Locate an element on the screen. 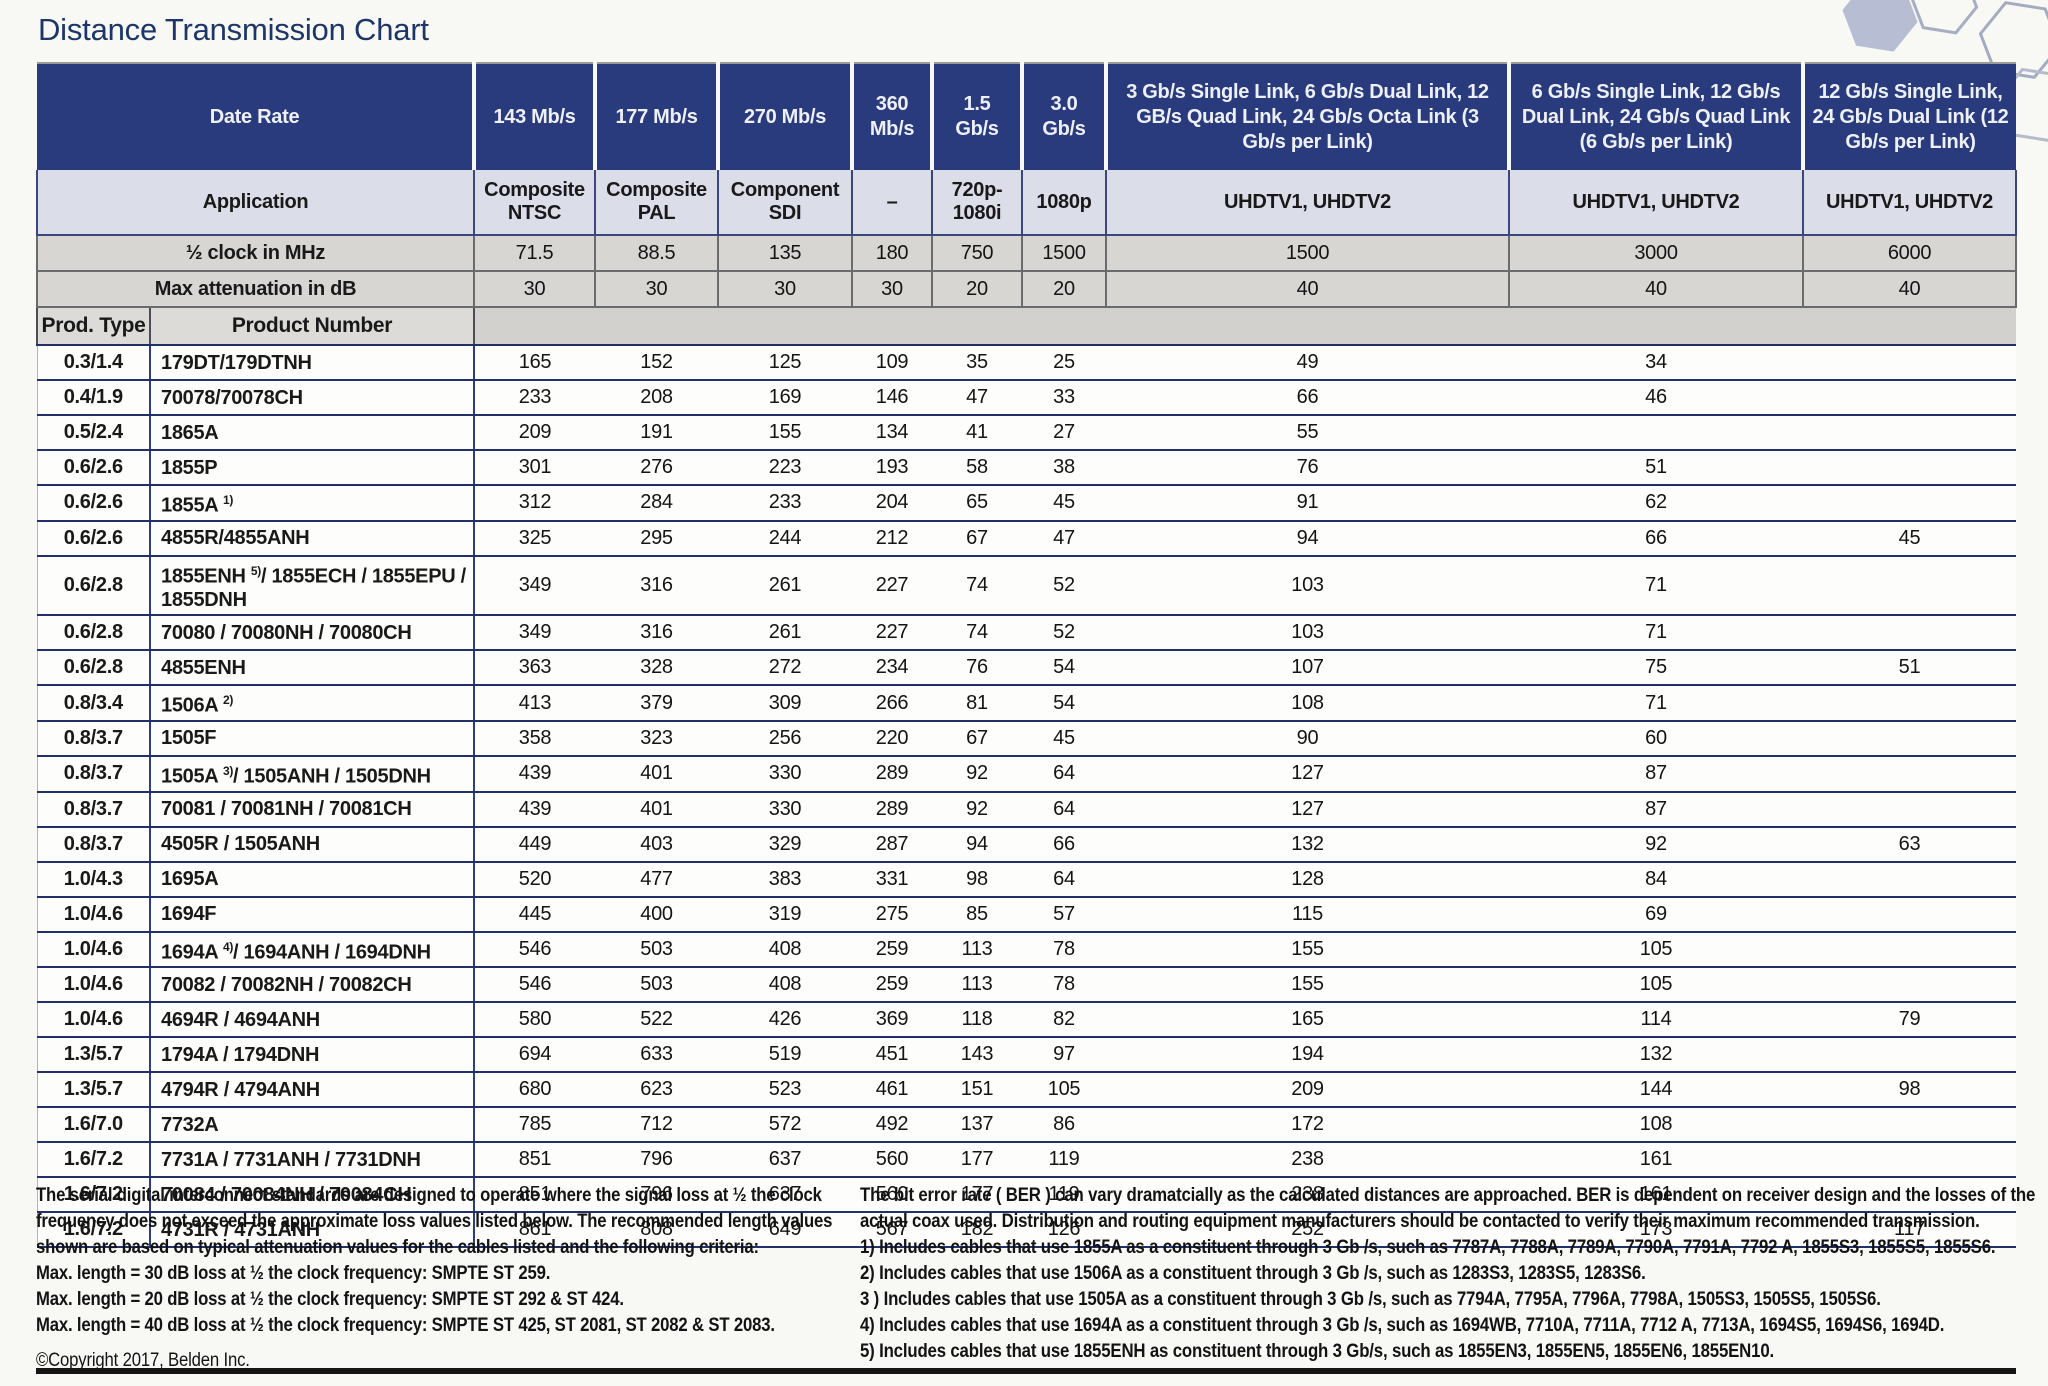  distance-value-cell: 161 is located at coordinates (1656, 1195).